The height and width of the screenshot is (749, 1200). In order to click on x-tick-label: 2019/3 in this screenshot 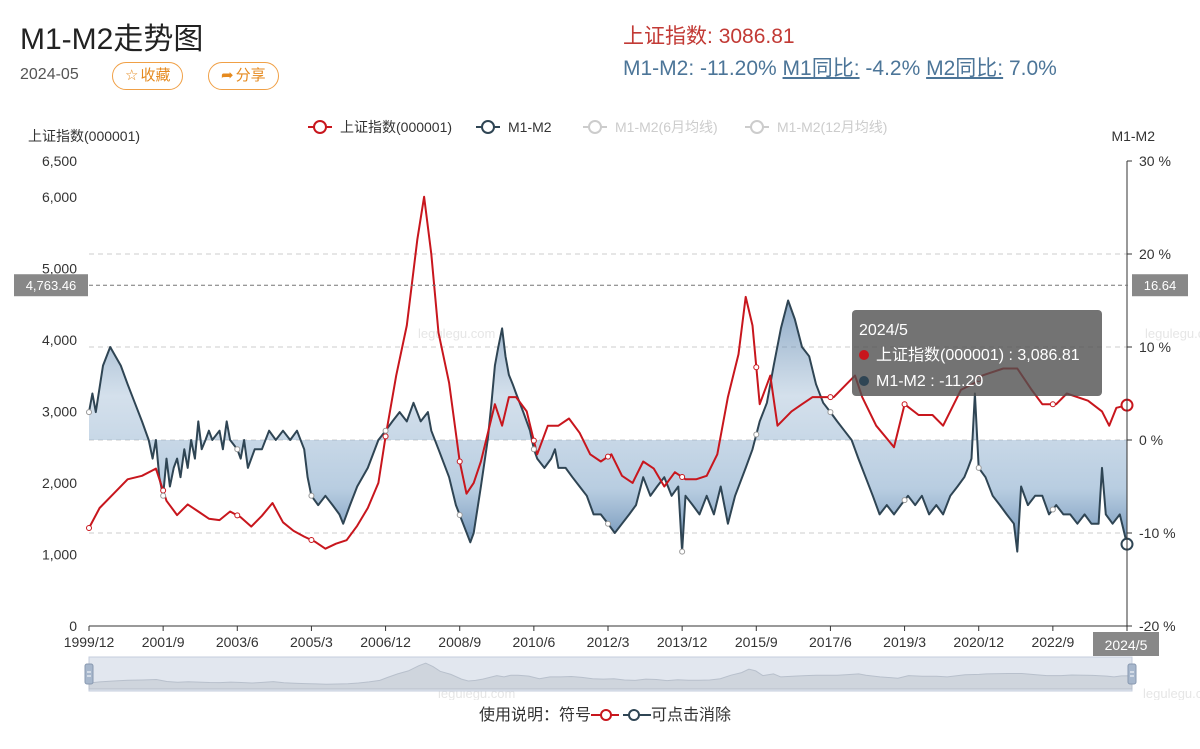, I will do `click(904, 642)`.